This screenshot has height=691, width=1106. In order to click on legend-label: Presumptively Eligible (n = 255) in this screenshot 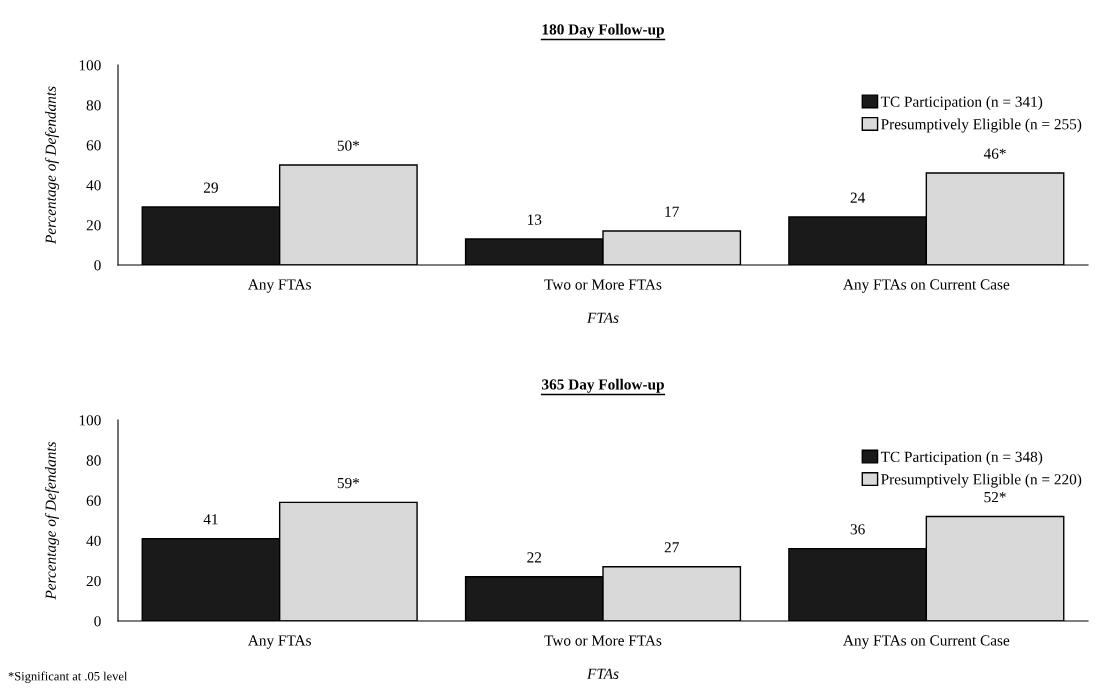, I will do `click(981, 125)`.